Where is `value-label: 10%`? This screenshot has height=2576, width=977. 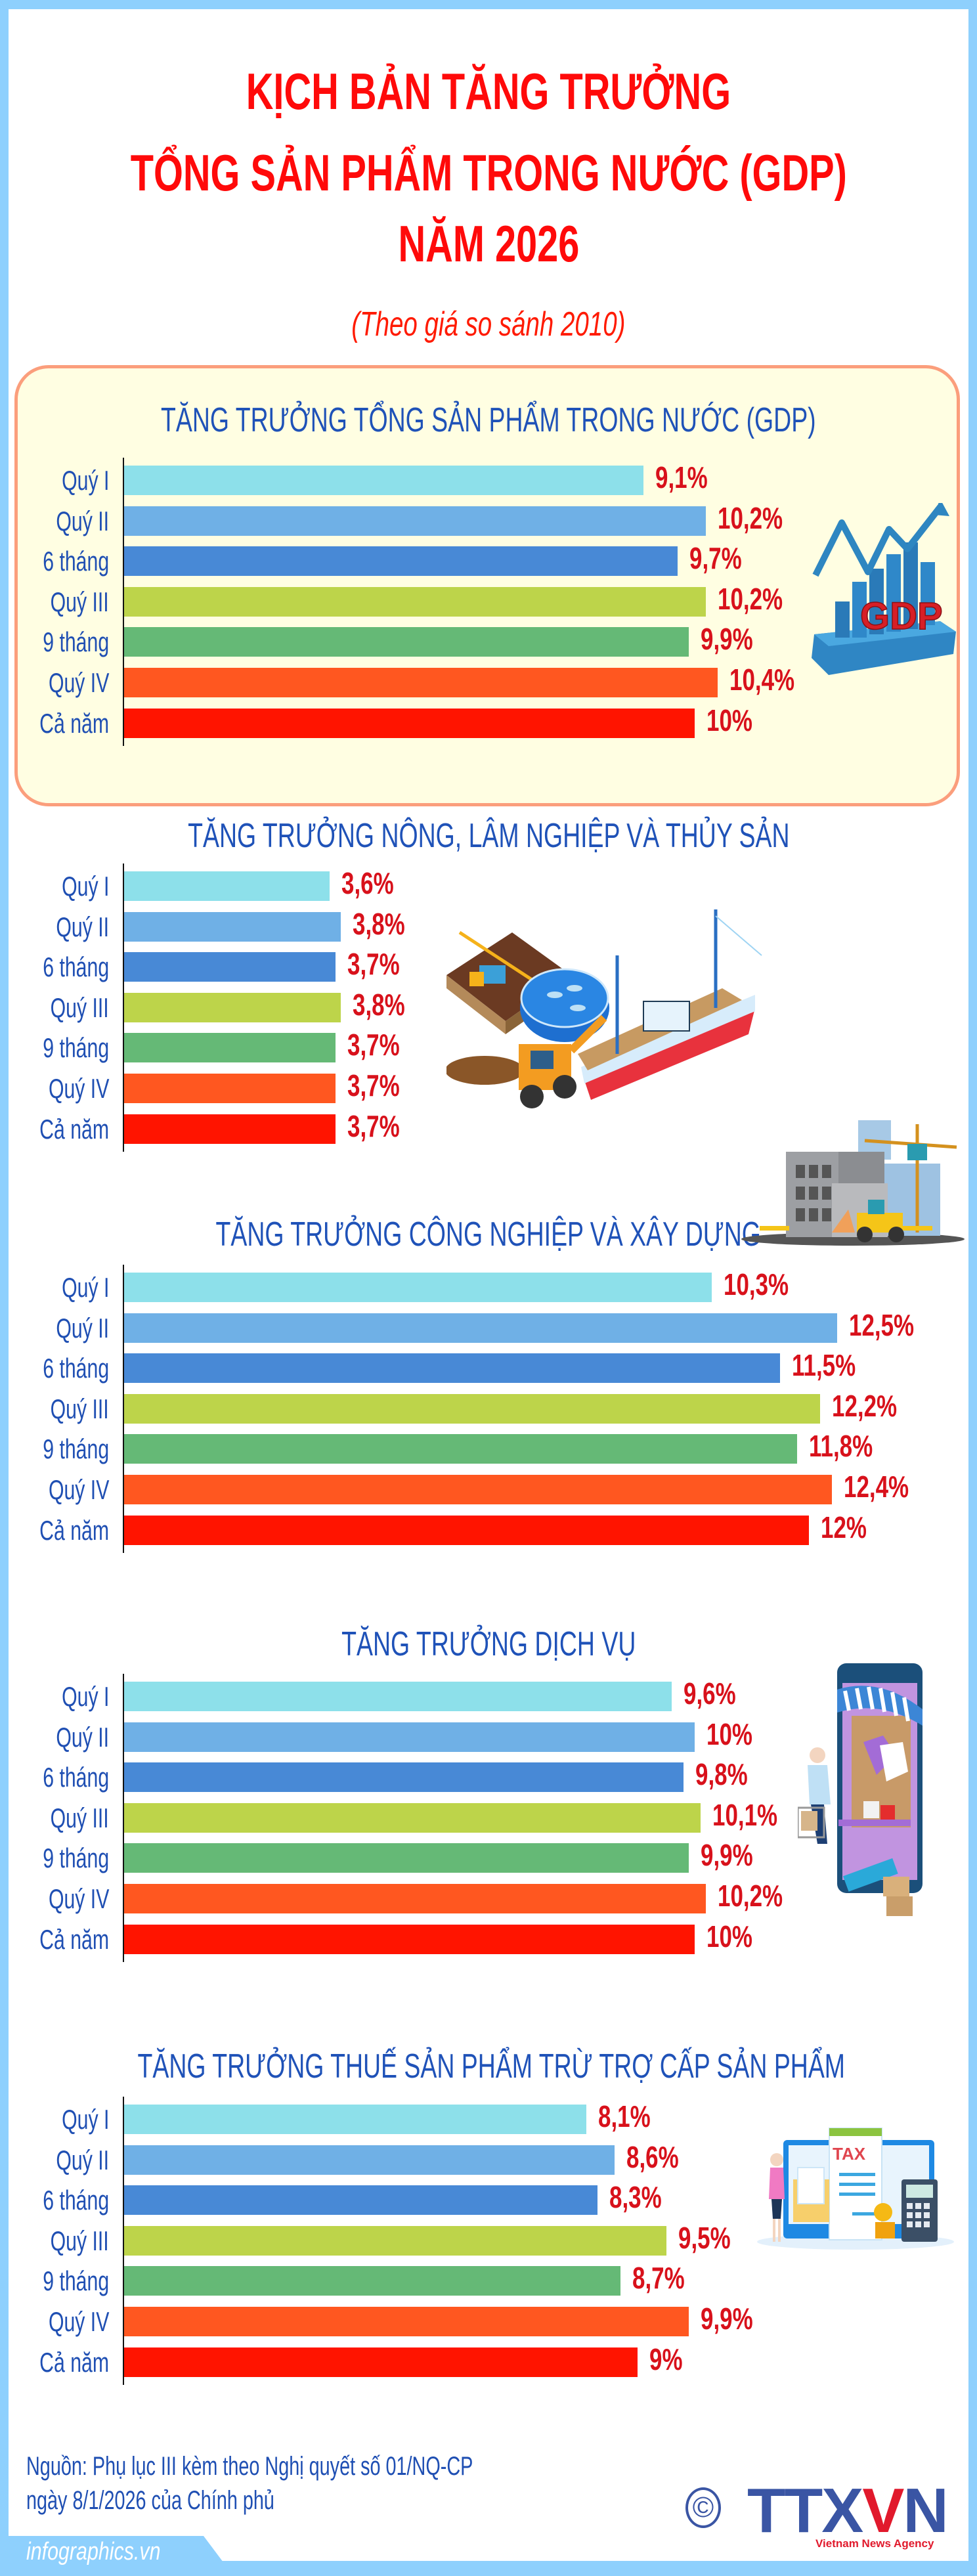 value-label: 10% is located at coordinates (736, 1734).